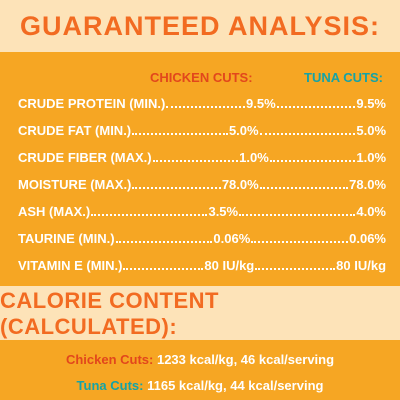 The image size is (400, 400). Describe the element at coordinates (261, 103) in the screenshot. I see `chicken-value: 9.5%` at that location.